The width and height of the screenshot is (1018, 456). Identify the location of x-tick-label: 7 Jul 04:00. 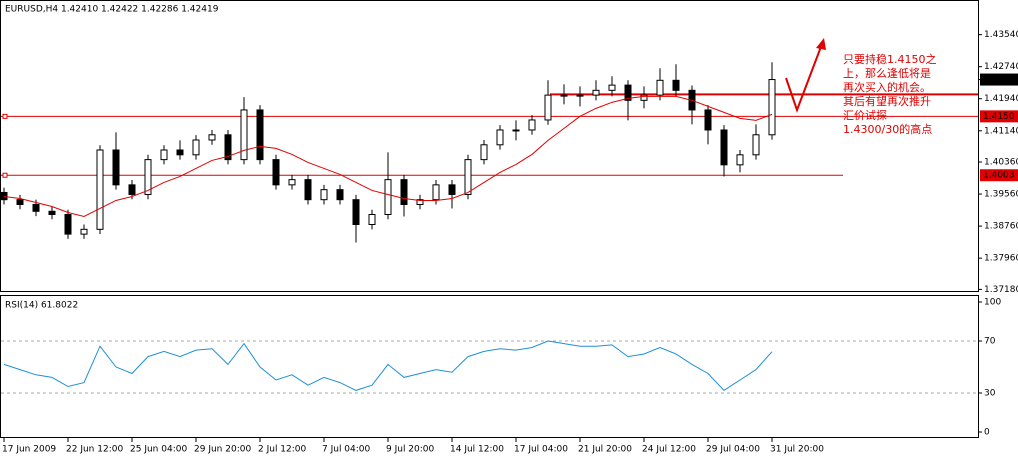
(346, 450).